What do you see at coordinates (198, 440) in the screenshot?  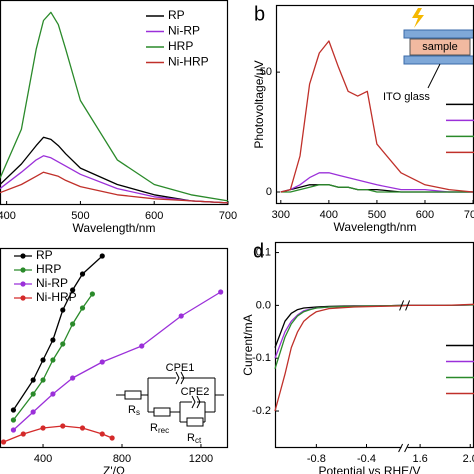 I see `circuit-sub: ct` at bounding box center [198, 440].